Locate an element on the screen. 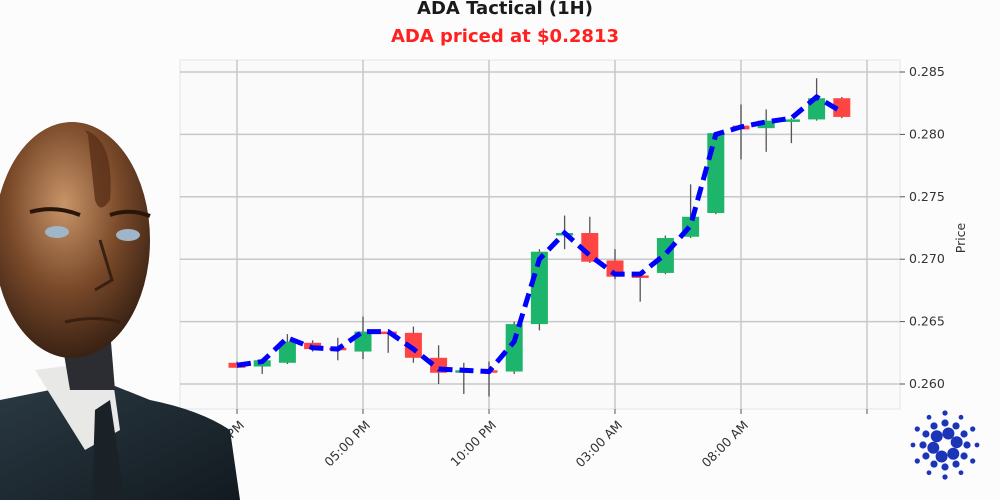 The height and width of the screenshot is (500, 1000). x-tick-label: 08:00 AM is located at coordinates (725, 444).